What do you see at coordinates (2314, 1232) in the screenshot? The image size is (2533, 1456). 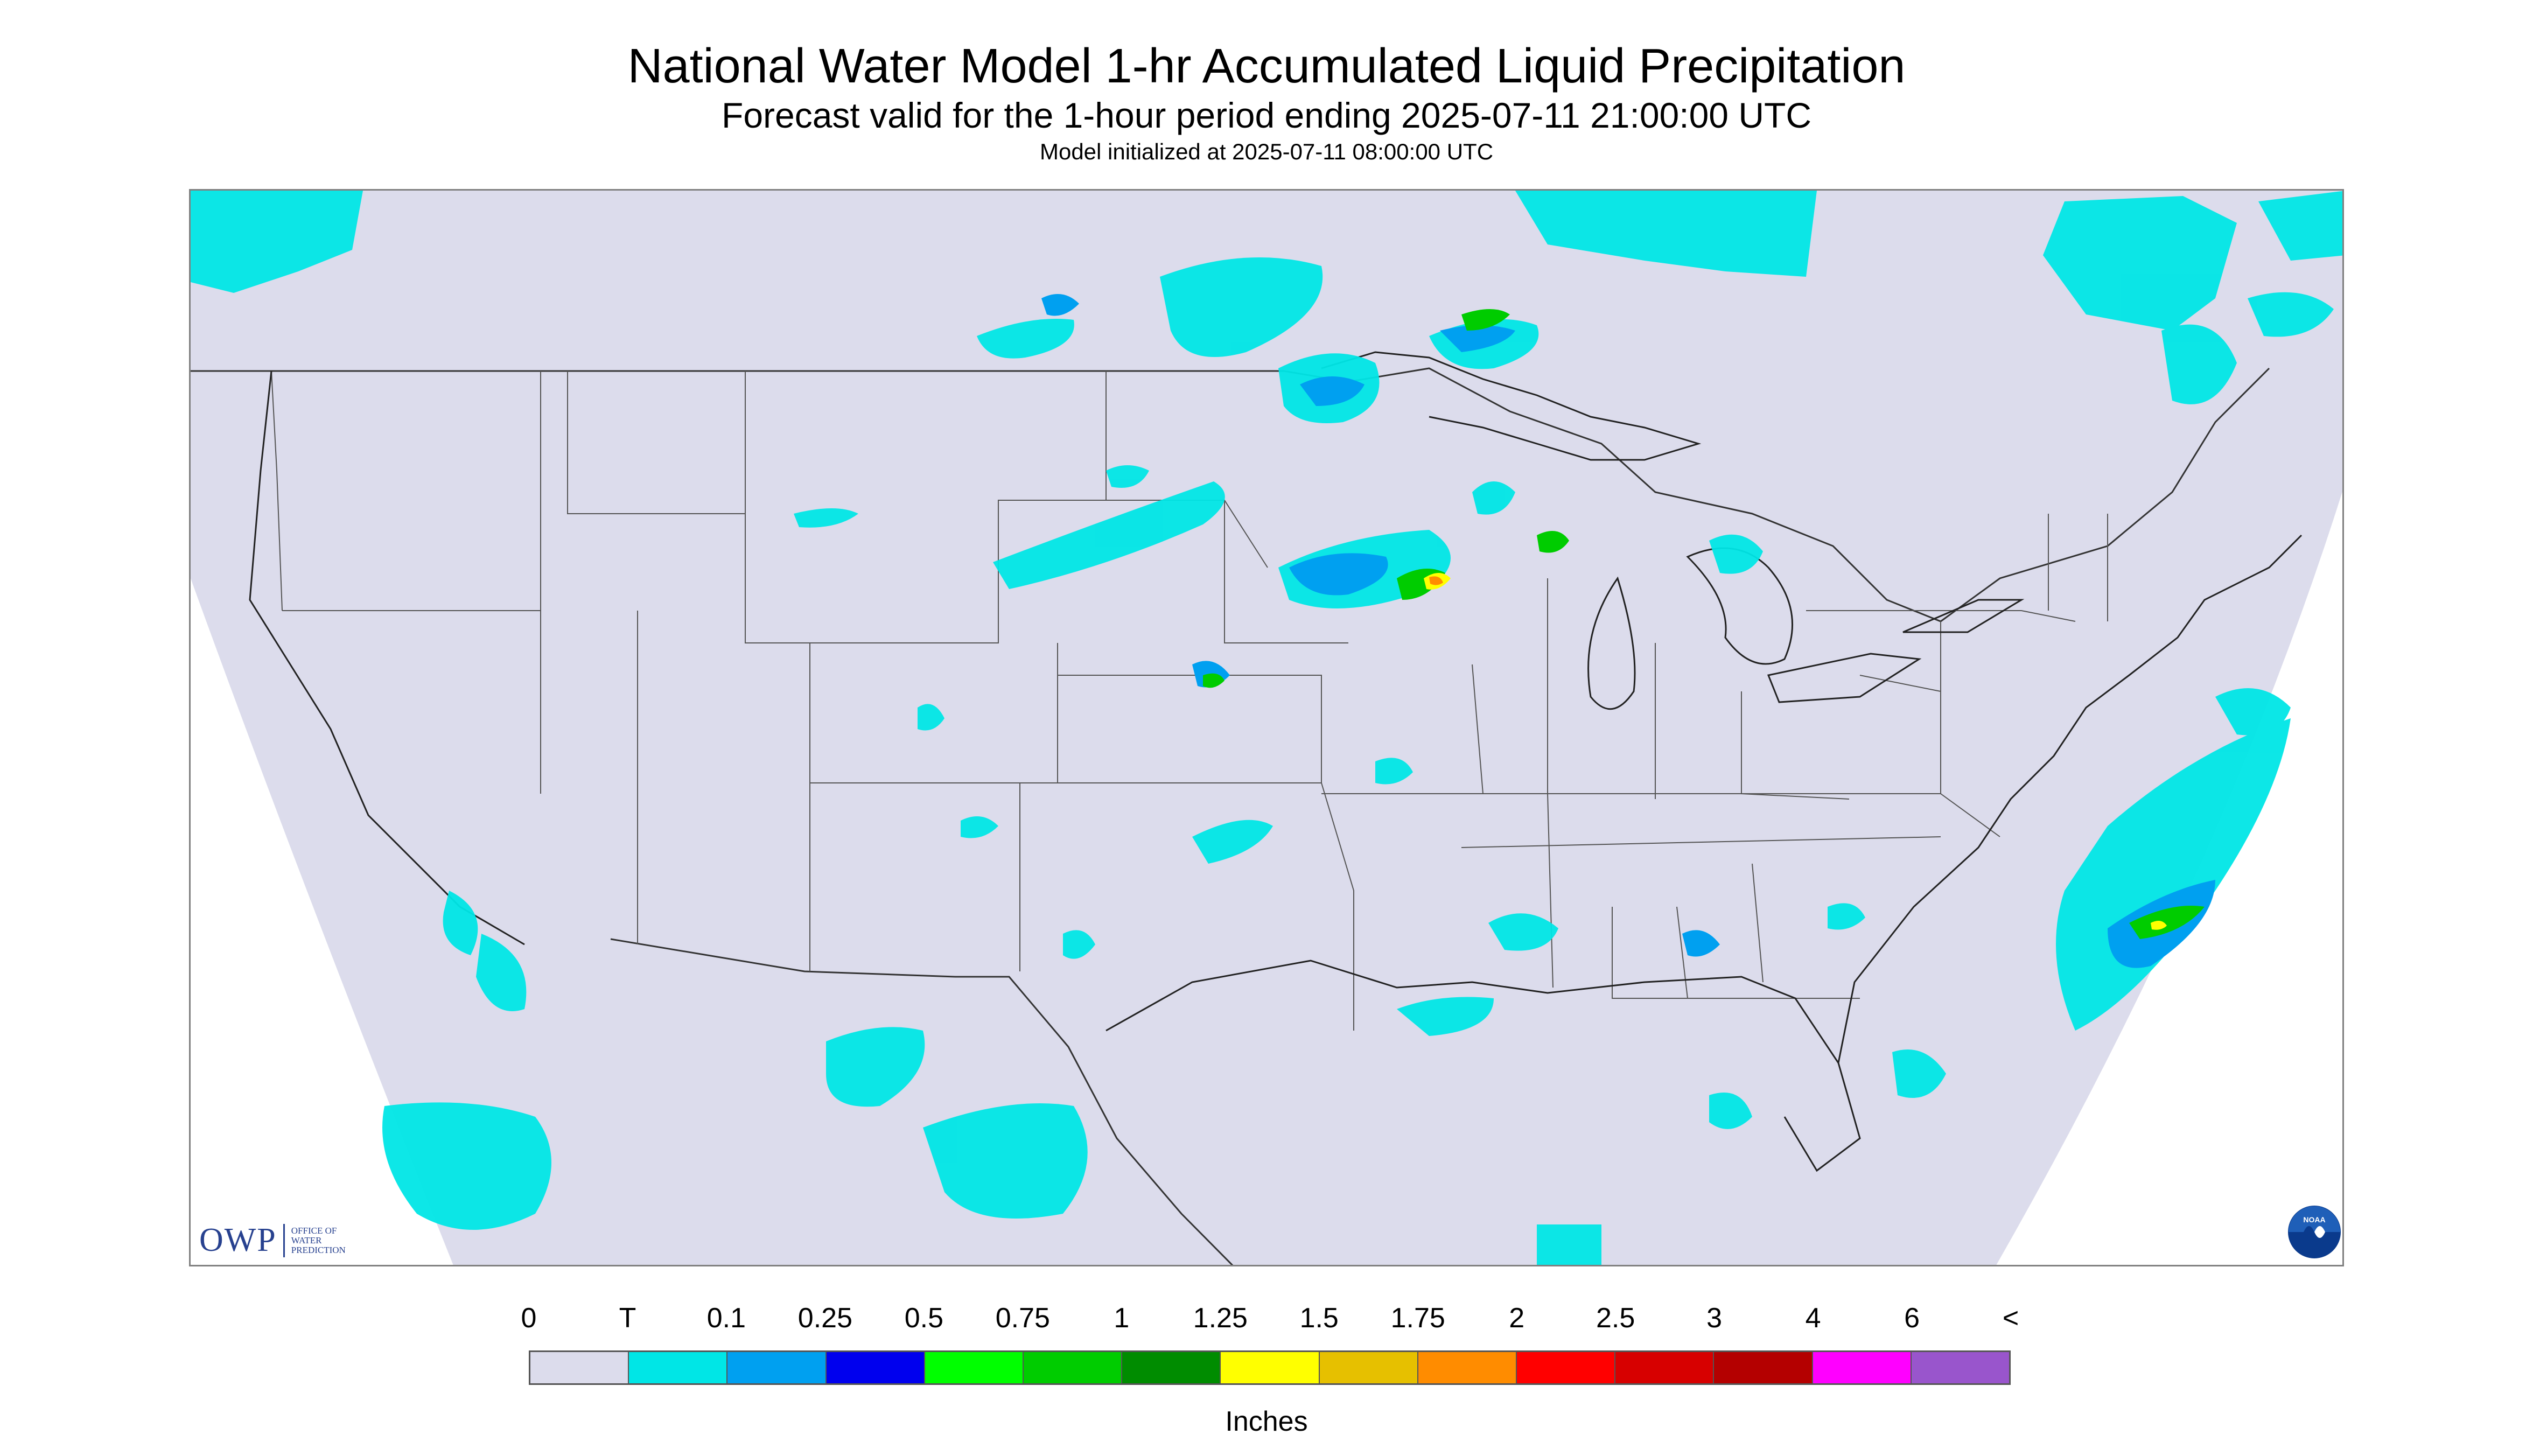 I see `noaa-logo-icon: NOAA` at bounding box center [2314, 1232].